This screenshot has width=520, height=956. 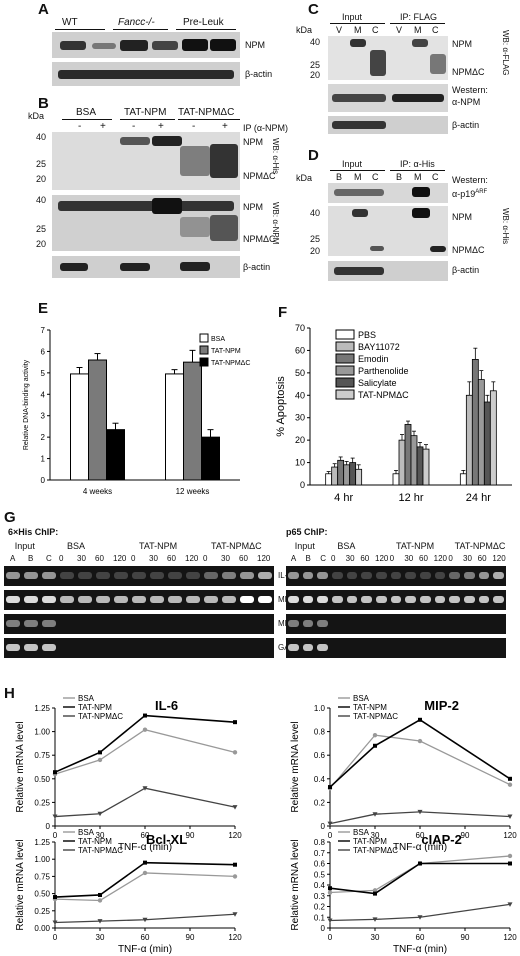 I want to click on x-tick-label: 4 weeks, so click(x=97, y=491).